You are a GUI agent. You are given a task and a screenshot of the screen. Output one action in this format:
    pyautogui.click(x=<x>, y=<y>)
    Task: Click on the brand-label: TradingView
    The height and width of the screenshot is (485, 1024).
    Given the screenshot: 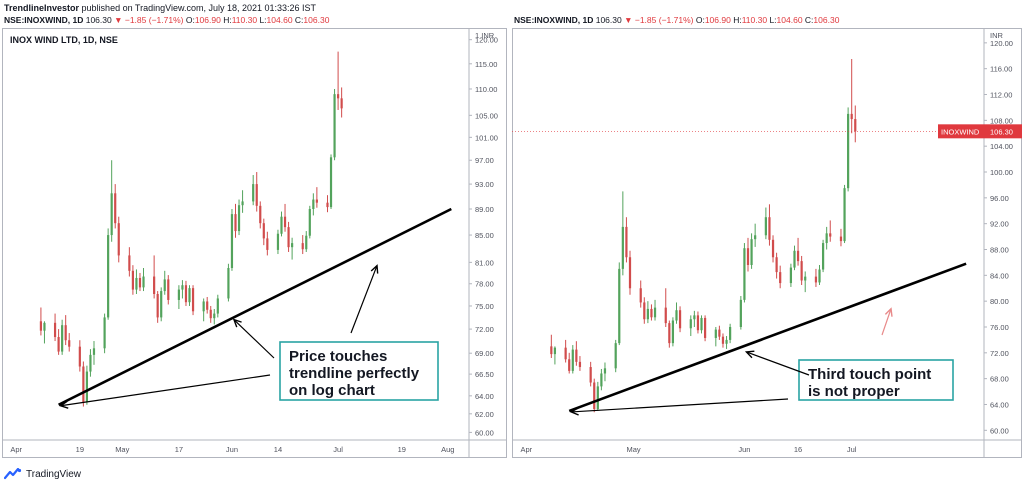 What is the action you would take?
    pyautogui.click(x=54, y=474)
    